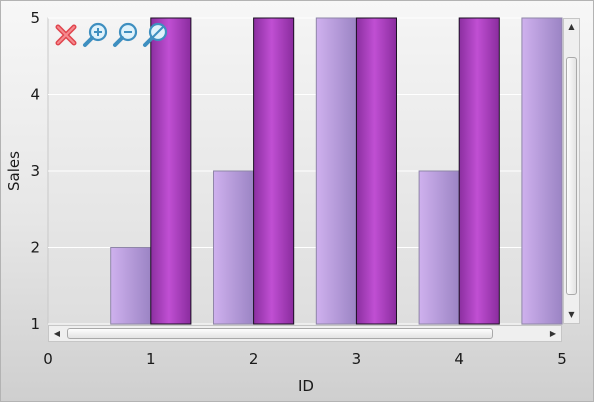  I want to click on x-tick-label-2: 2, so click(254, 359).